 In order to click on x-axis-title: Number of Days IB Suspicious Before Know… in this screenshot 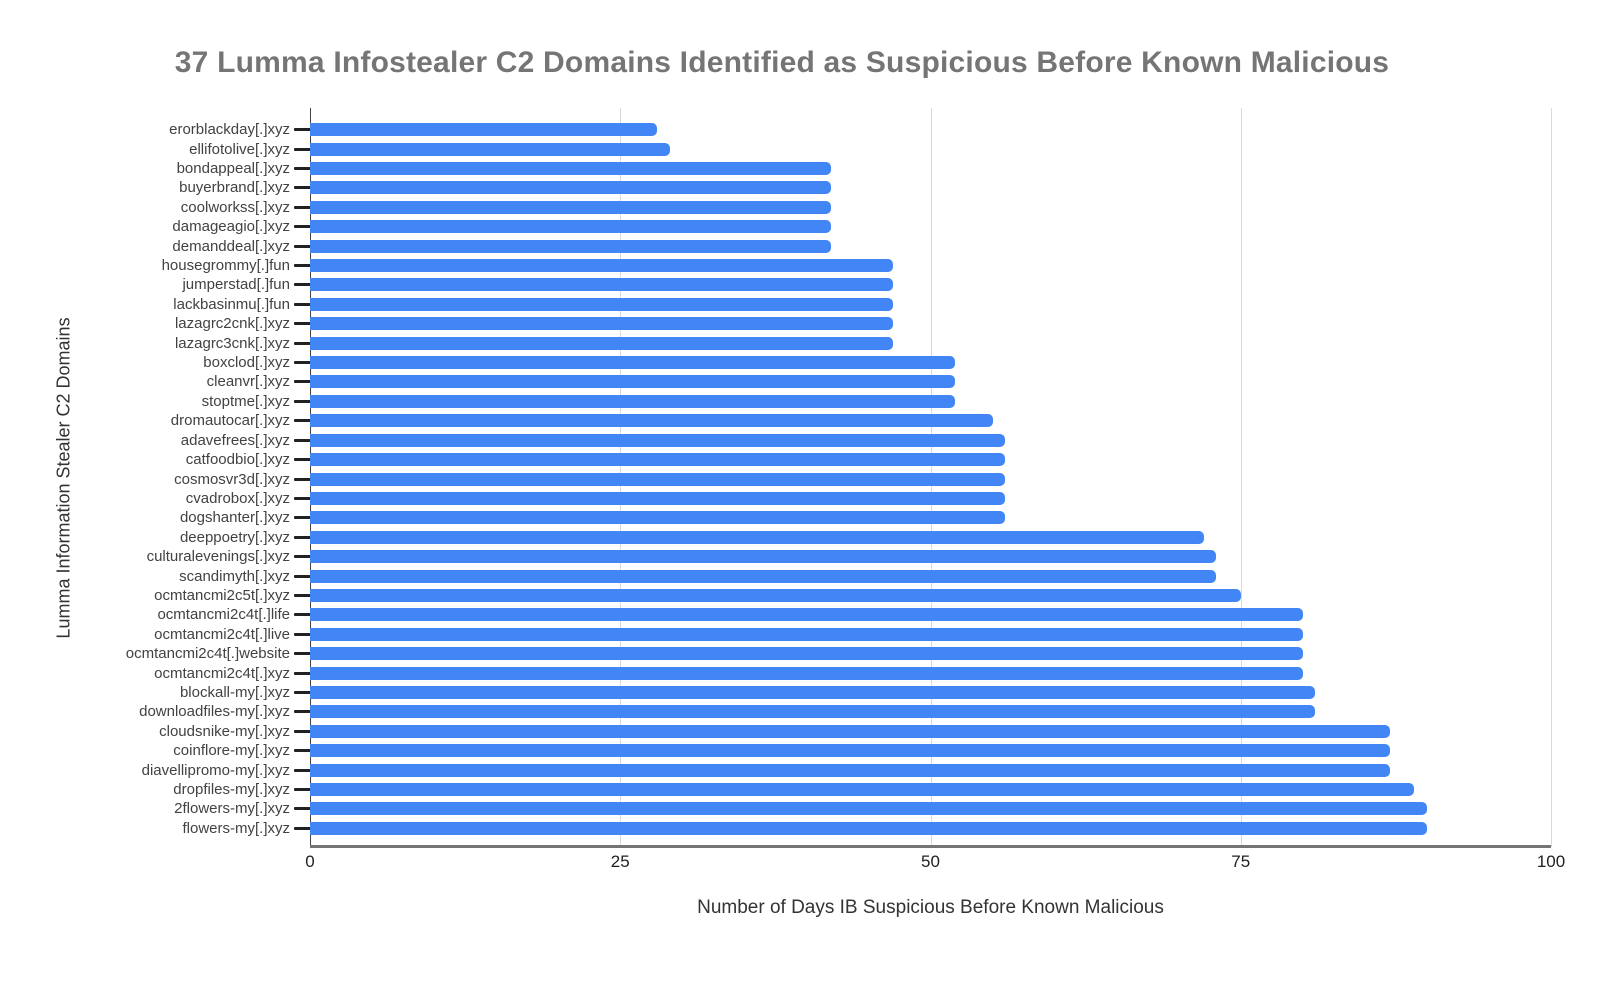, I will do `click(930, 907)`.